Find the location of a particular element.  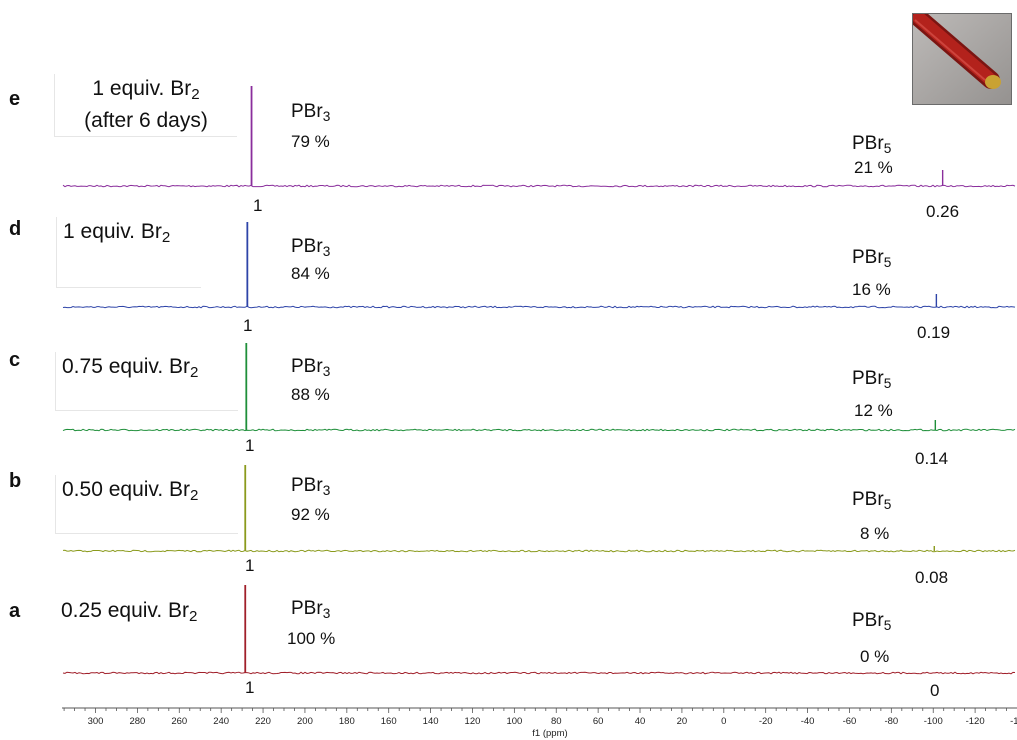

x-tick-label: 140 is located at coordinates (431, 721).